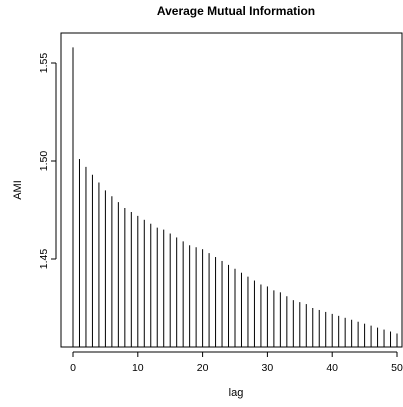 This screenshot has height=407, width=403. I want to click on x-tick-label-0: 0, so click(73, 368).